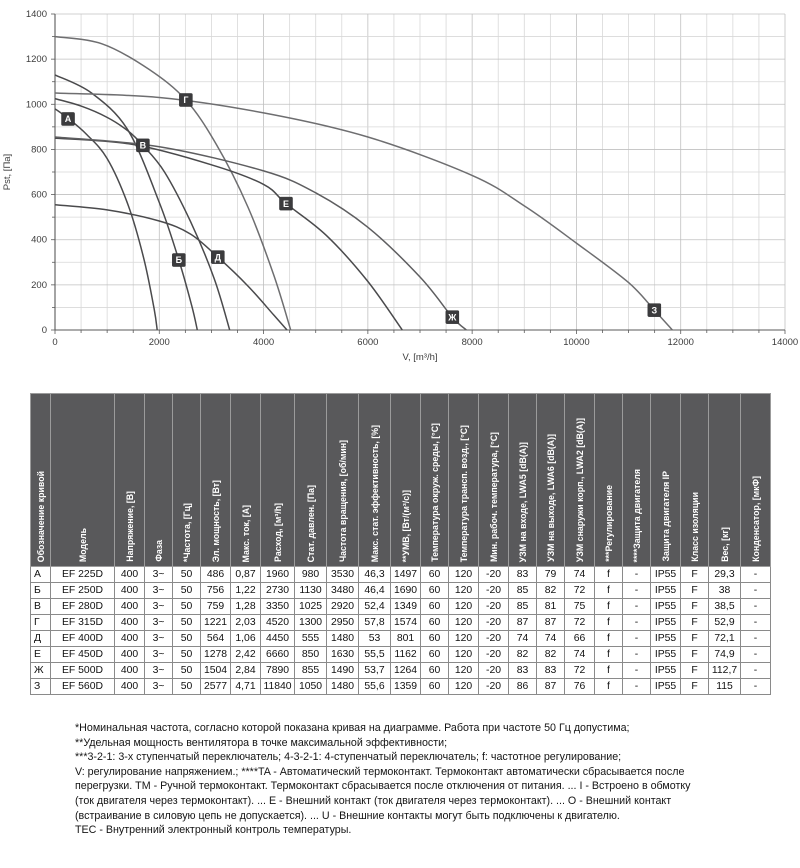 This screenshot has height=868, width=800. Describe the element at coordinates (374, 654) in the screenshot. I see `value-cell: 55,5` at that location.